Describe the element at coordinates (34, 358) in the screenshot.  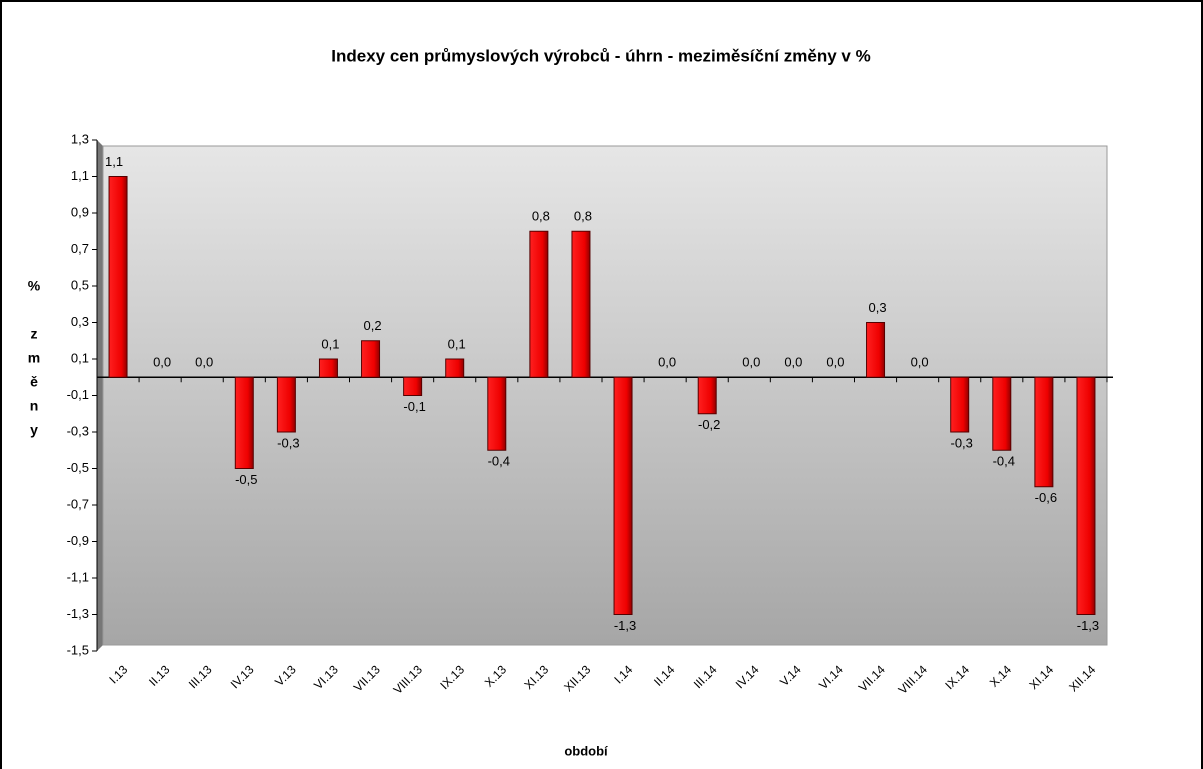
I see `y-axis-label-char: m` at that location.